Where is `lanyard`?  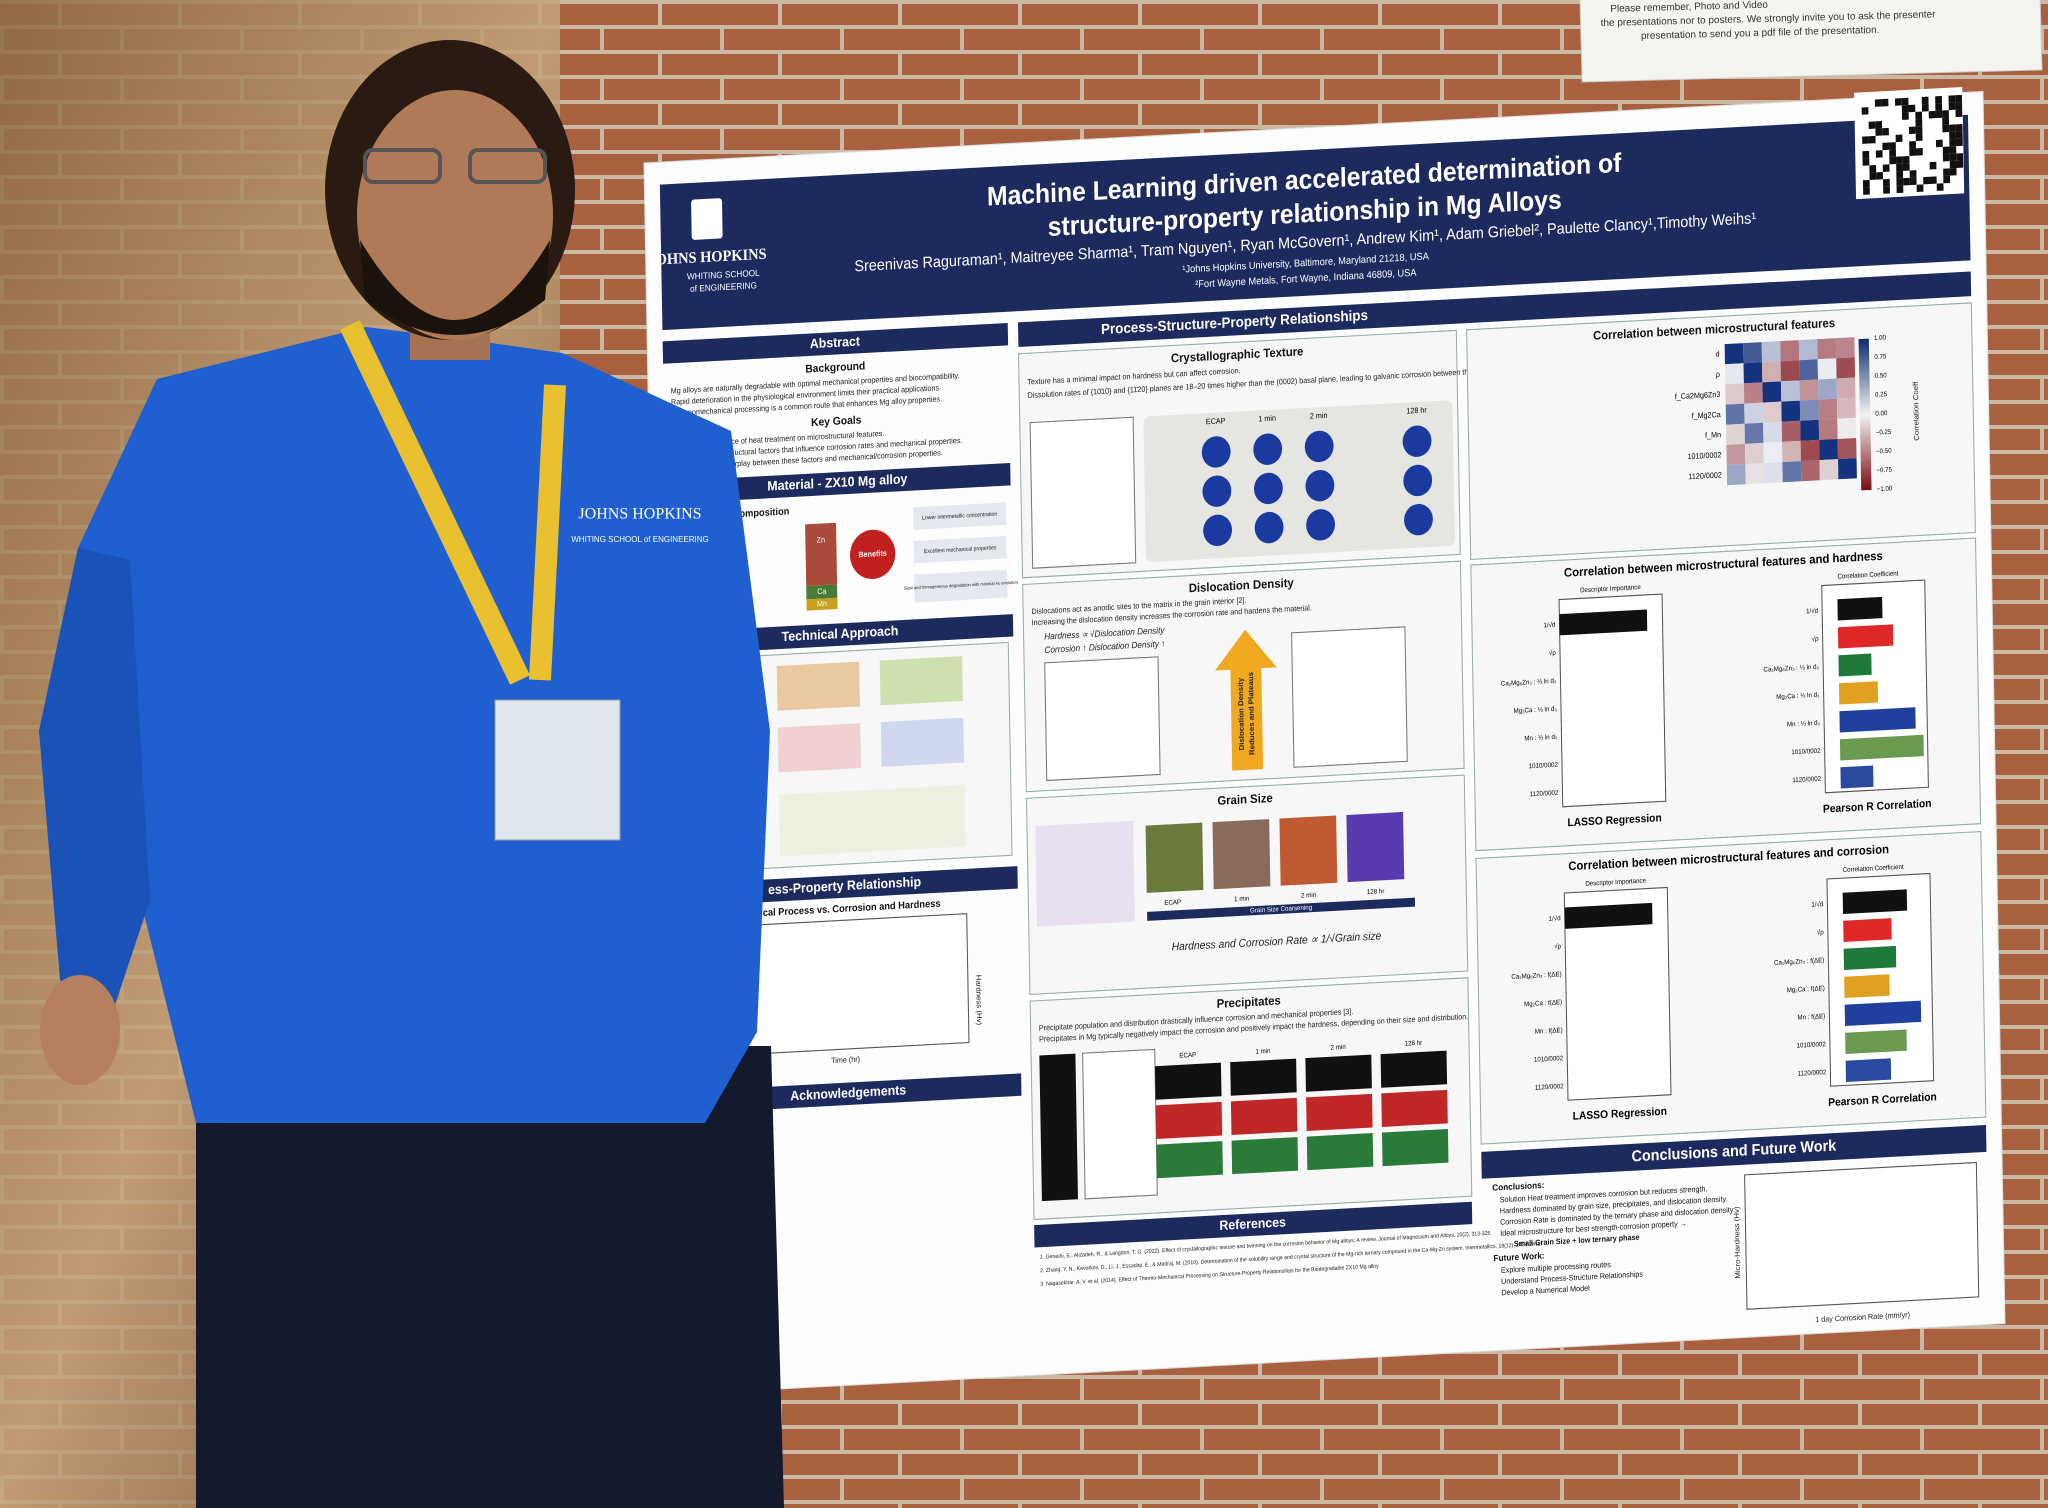
lanyard is located at coordinates (453, 502).